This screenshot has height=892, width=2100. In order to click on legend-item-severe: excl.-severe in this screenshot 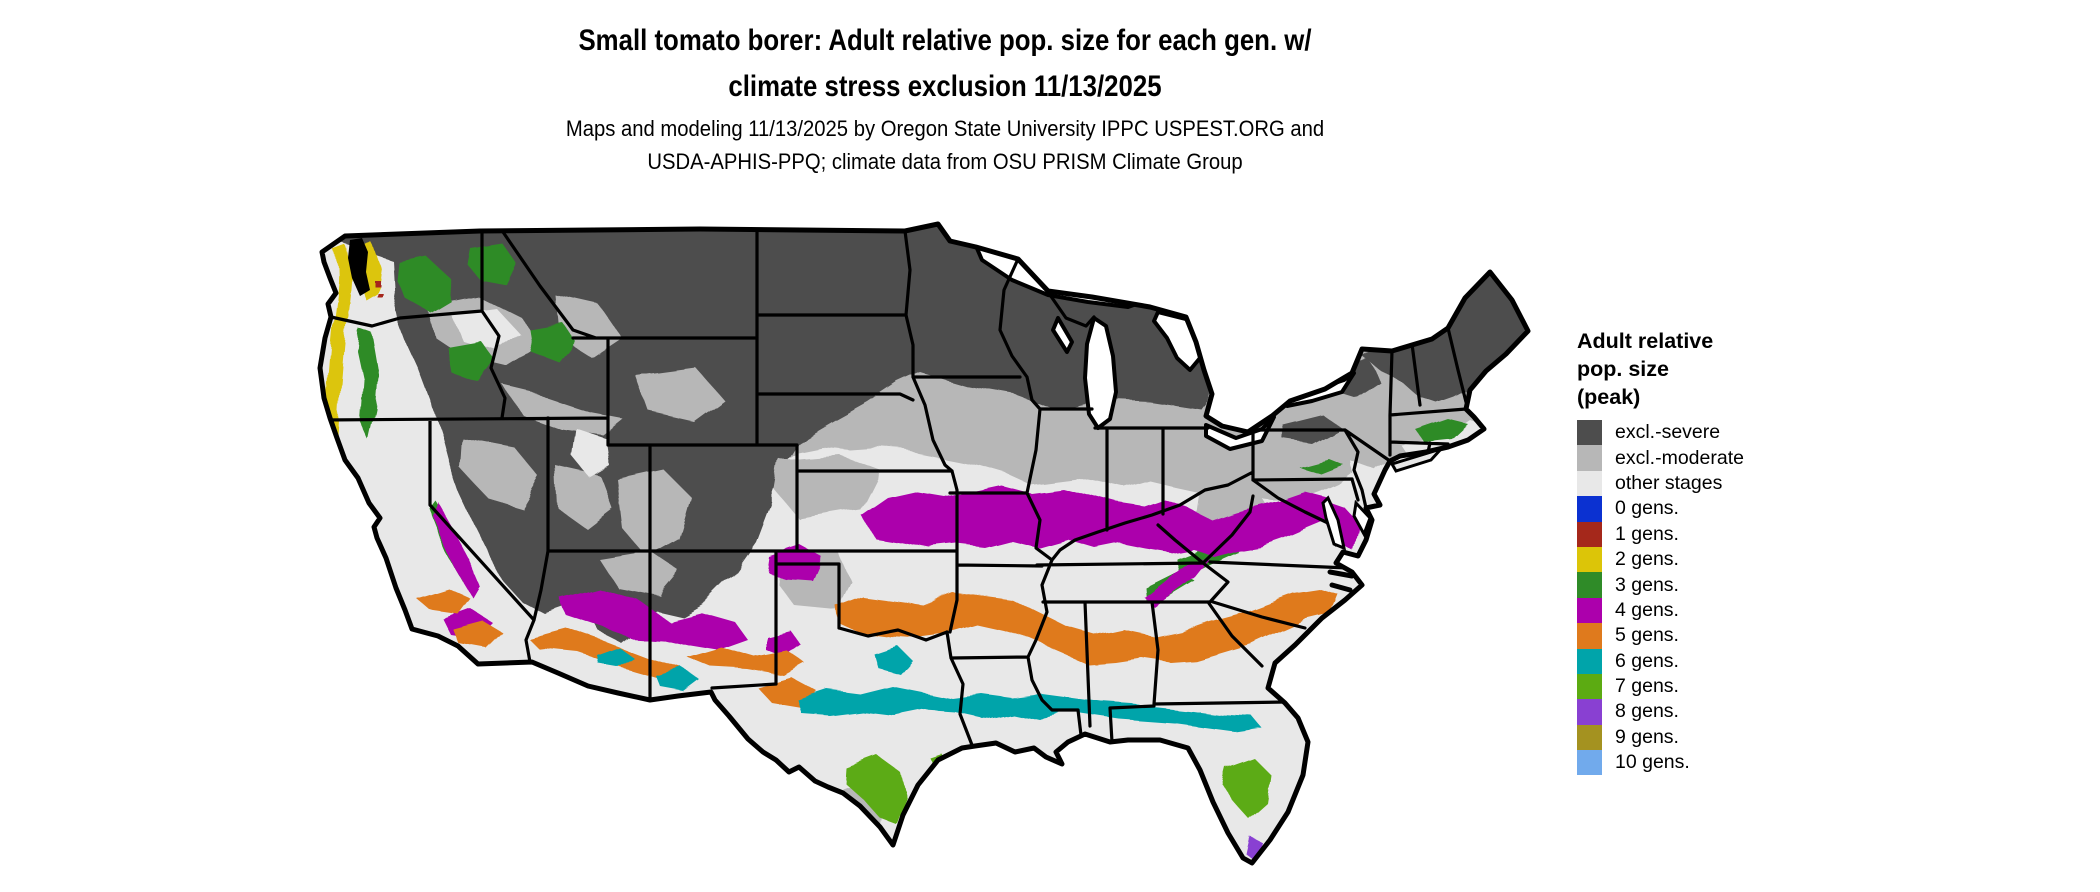, I will do `click(1702, 433)`.